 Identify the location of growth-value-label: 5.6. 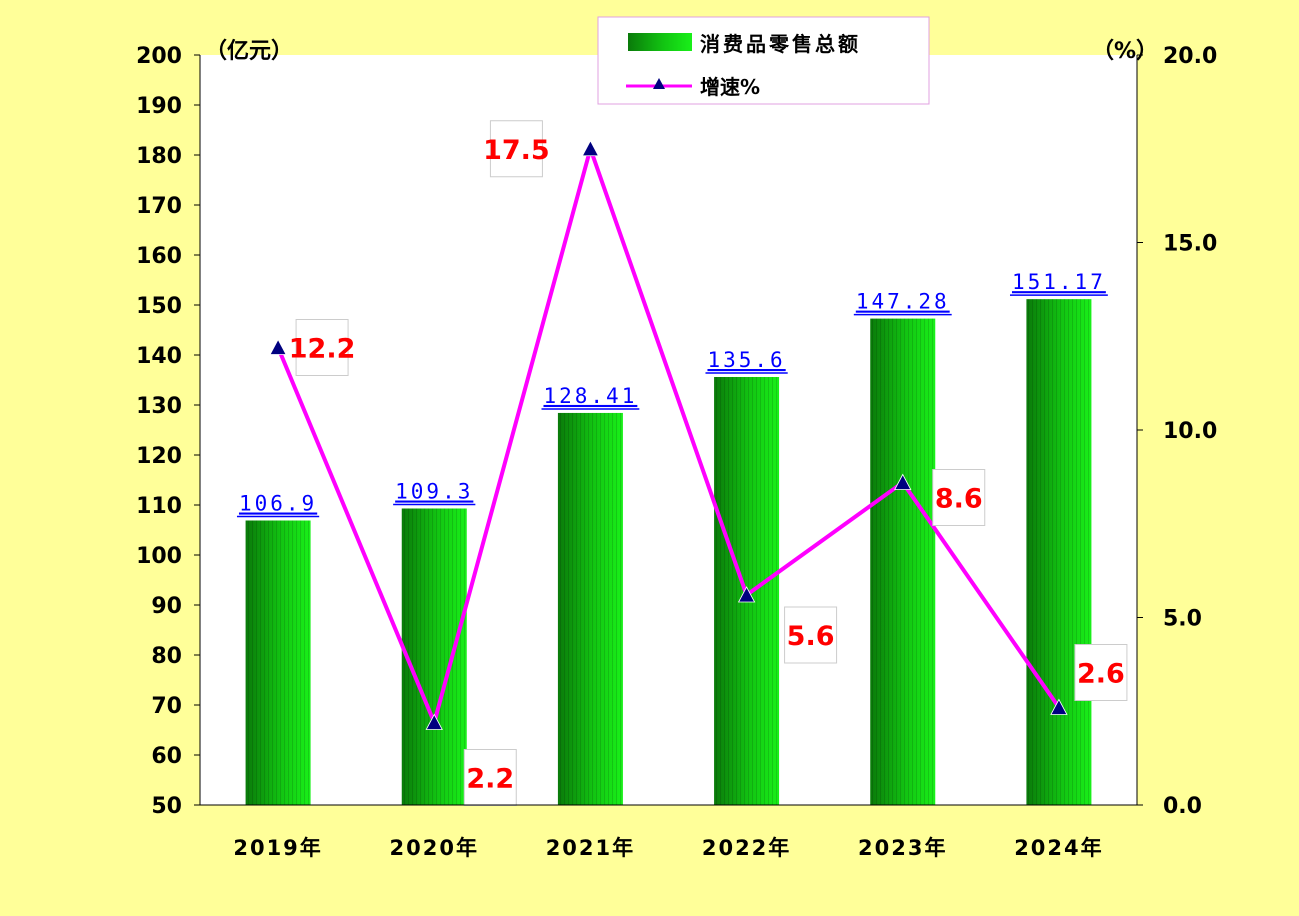
(811, 636).